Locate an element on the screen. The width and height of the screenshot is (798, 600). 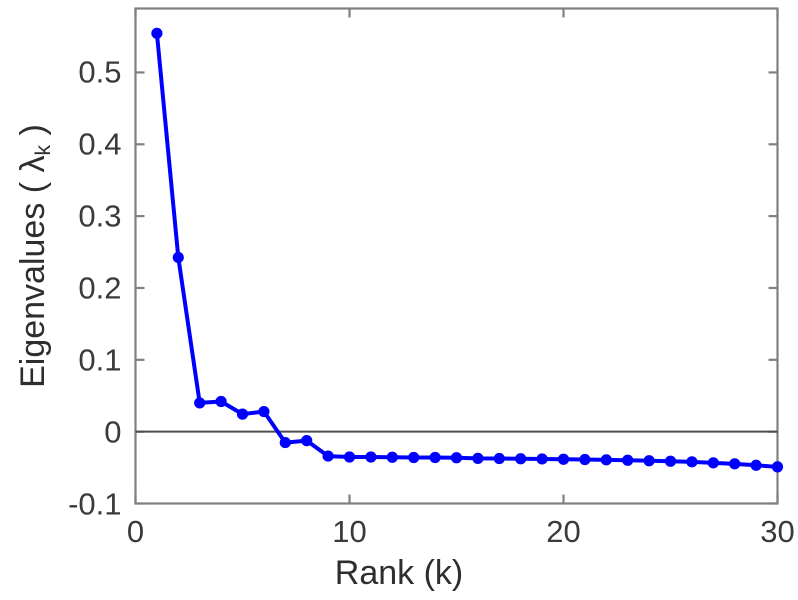
y-axis-title-tail: ) is located at coordinates (33, 134).